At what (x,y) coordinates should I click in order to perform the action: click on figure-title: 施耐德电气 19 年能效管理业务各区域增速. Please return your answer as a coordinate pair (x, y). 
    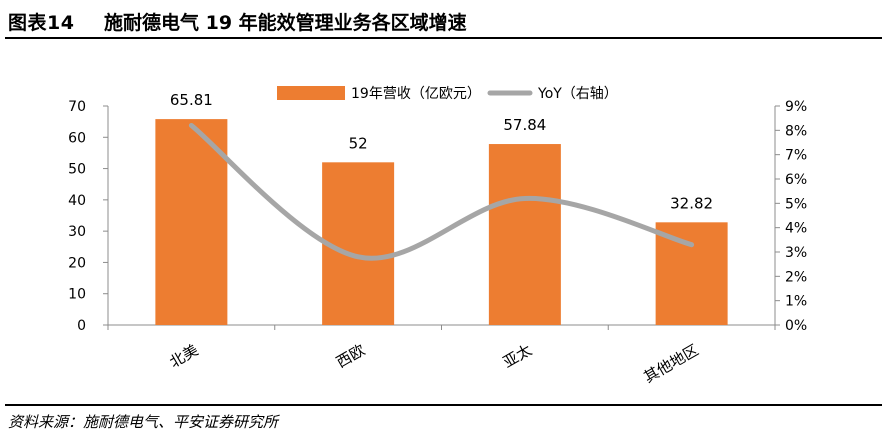
    Looking at the image, I should click on (285, 23).